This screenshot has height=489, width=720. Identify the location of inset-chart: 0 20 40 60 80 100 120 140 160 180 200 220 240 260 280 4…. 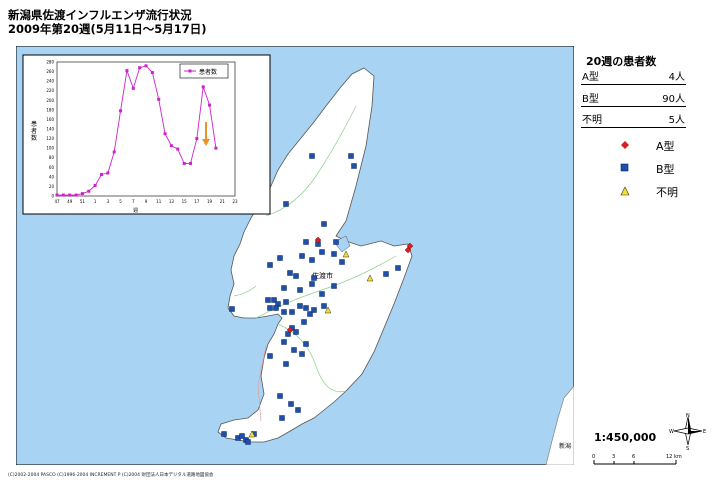
(146, 134).